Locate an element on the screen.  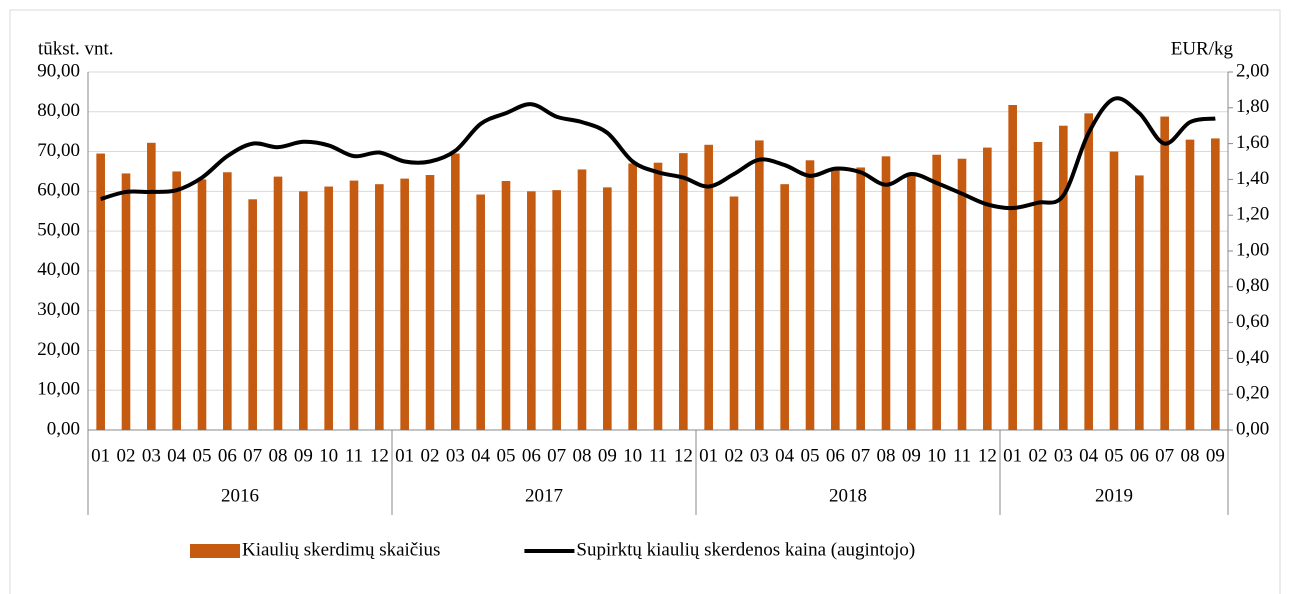
x-group-label: 2016 is located at coordinates (240, 495).